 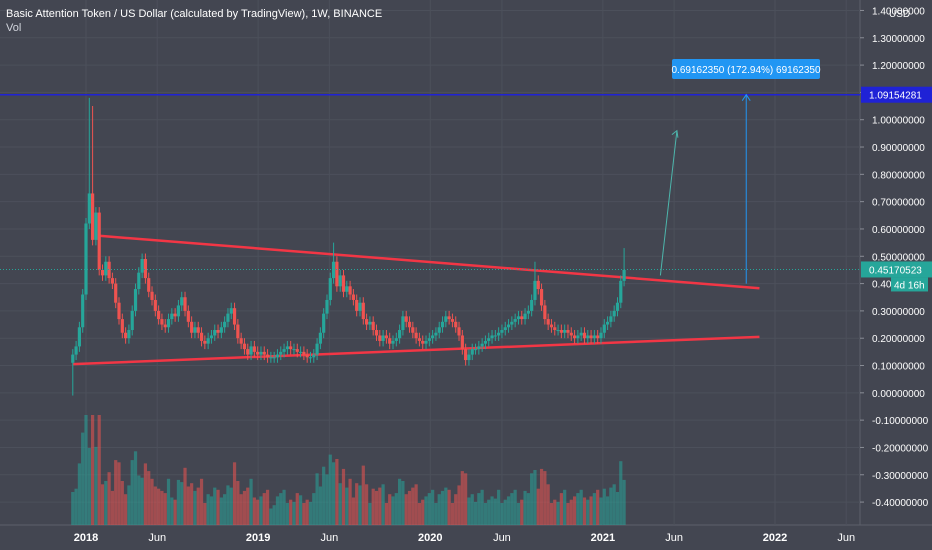 I want to click on measure-arrowhead, so click(x=746, y=97).